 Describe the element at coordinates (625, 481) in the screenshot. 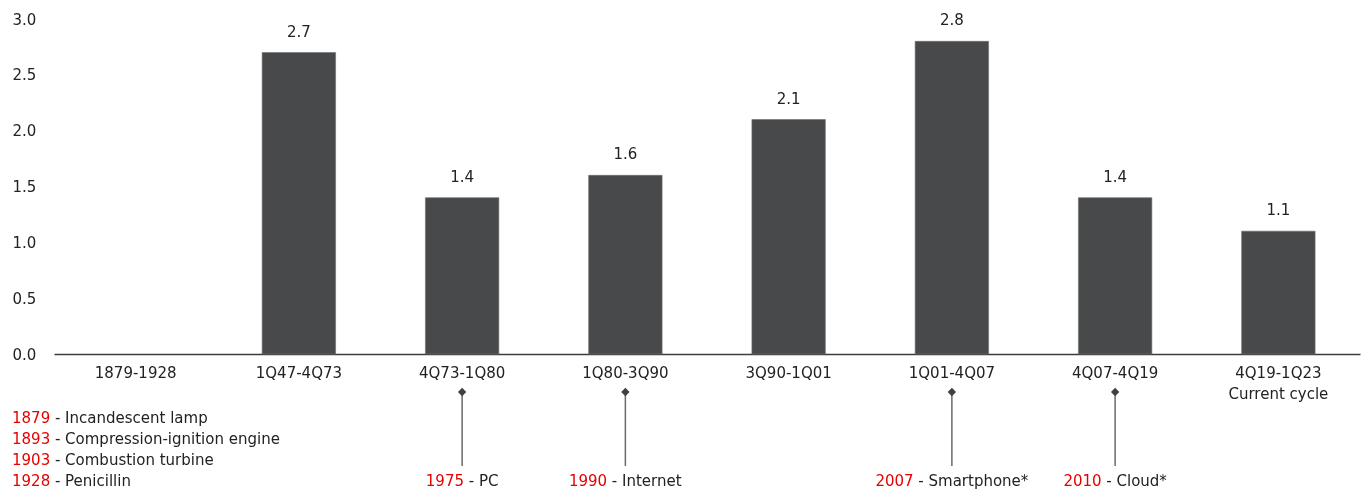

I see `annotation: 1990 - Internet` at that location.